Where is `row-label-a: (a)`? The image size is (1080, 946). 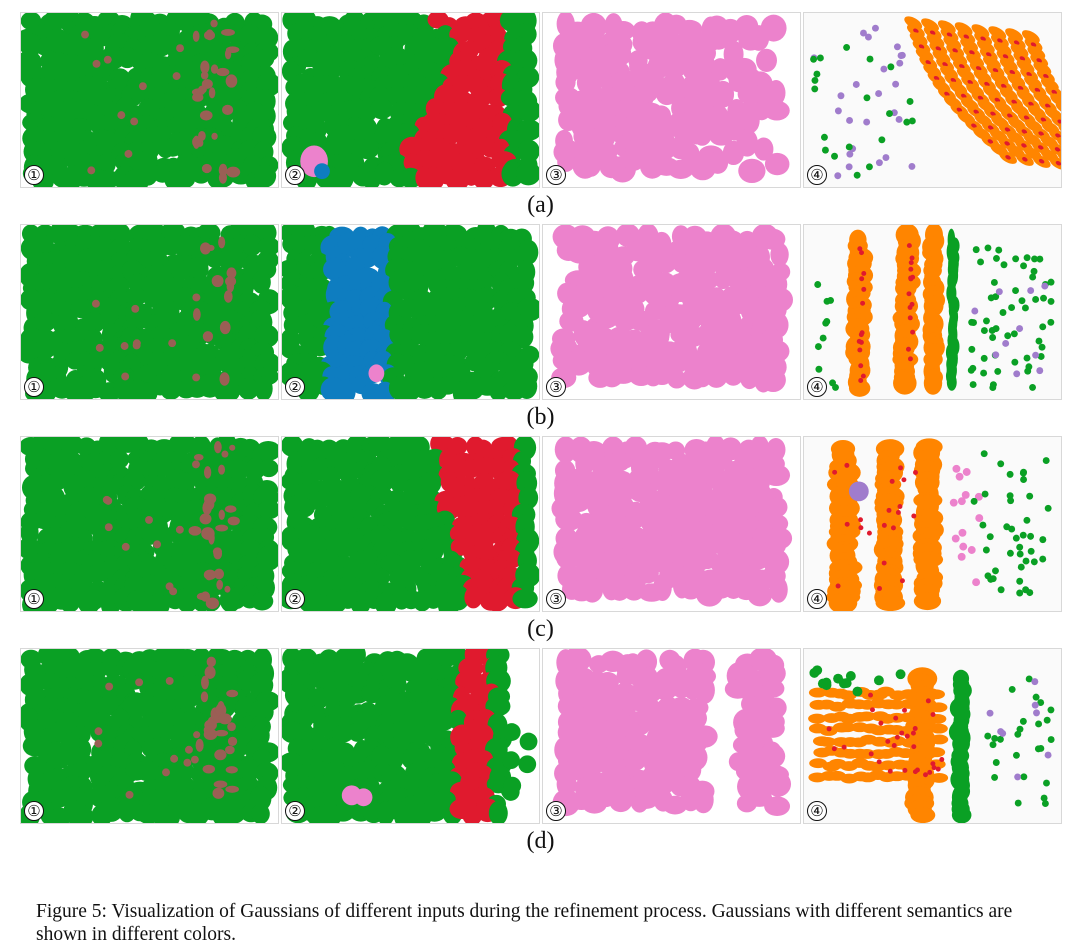
row-label-a: (a) is located at coordinates (540, 205).